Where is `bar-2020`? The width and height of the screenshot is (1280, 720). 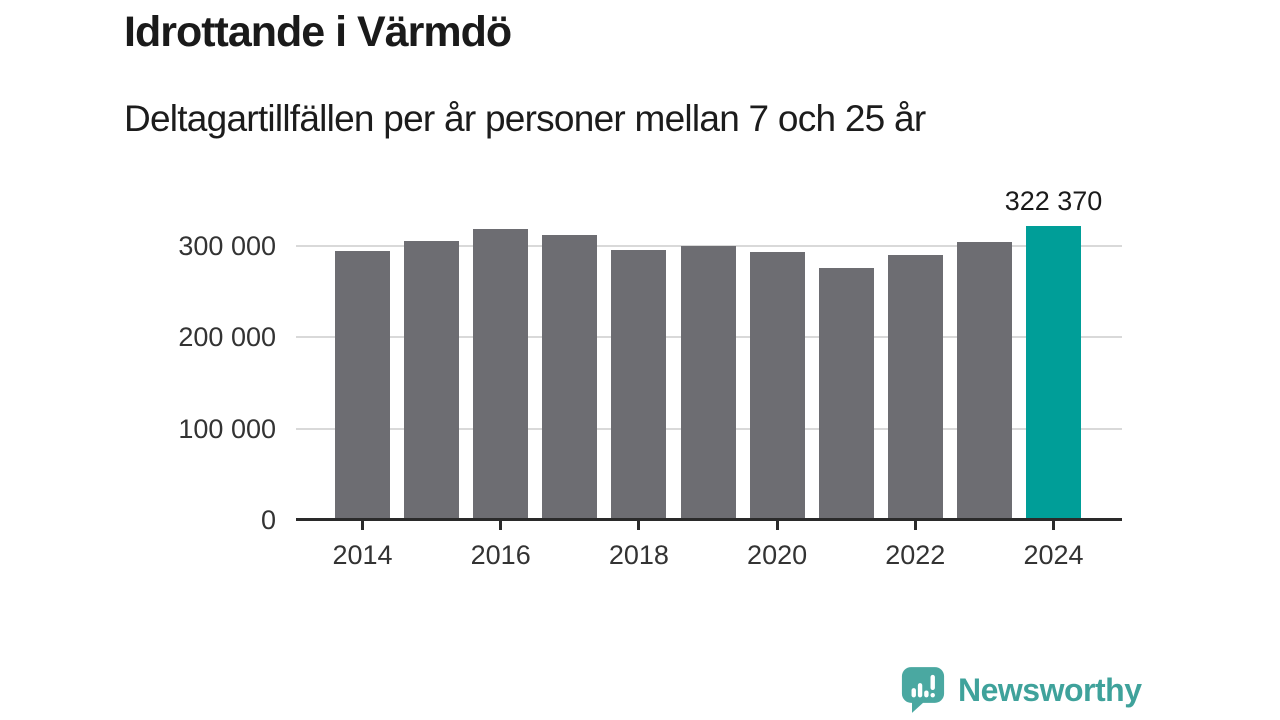
bar-2020 is located at coordinates (777, 386).